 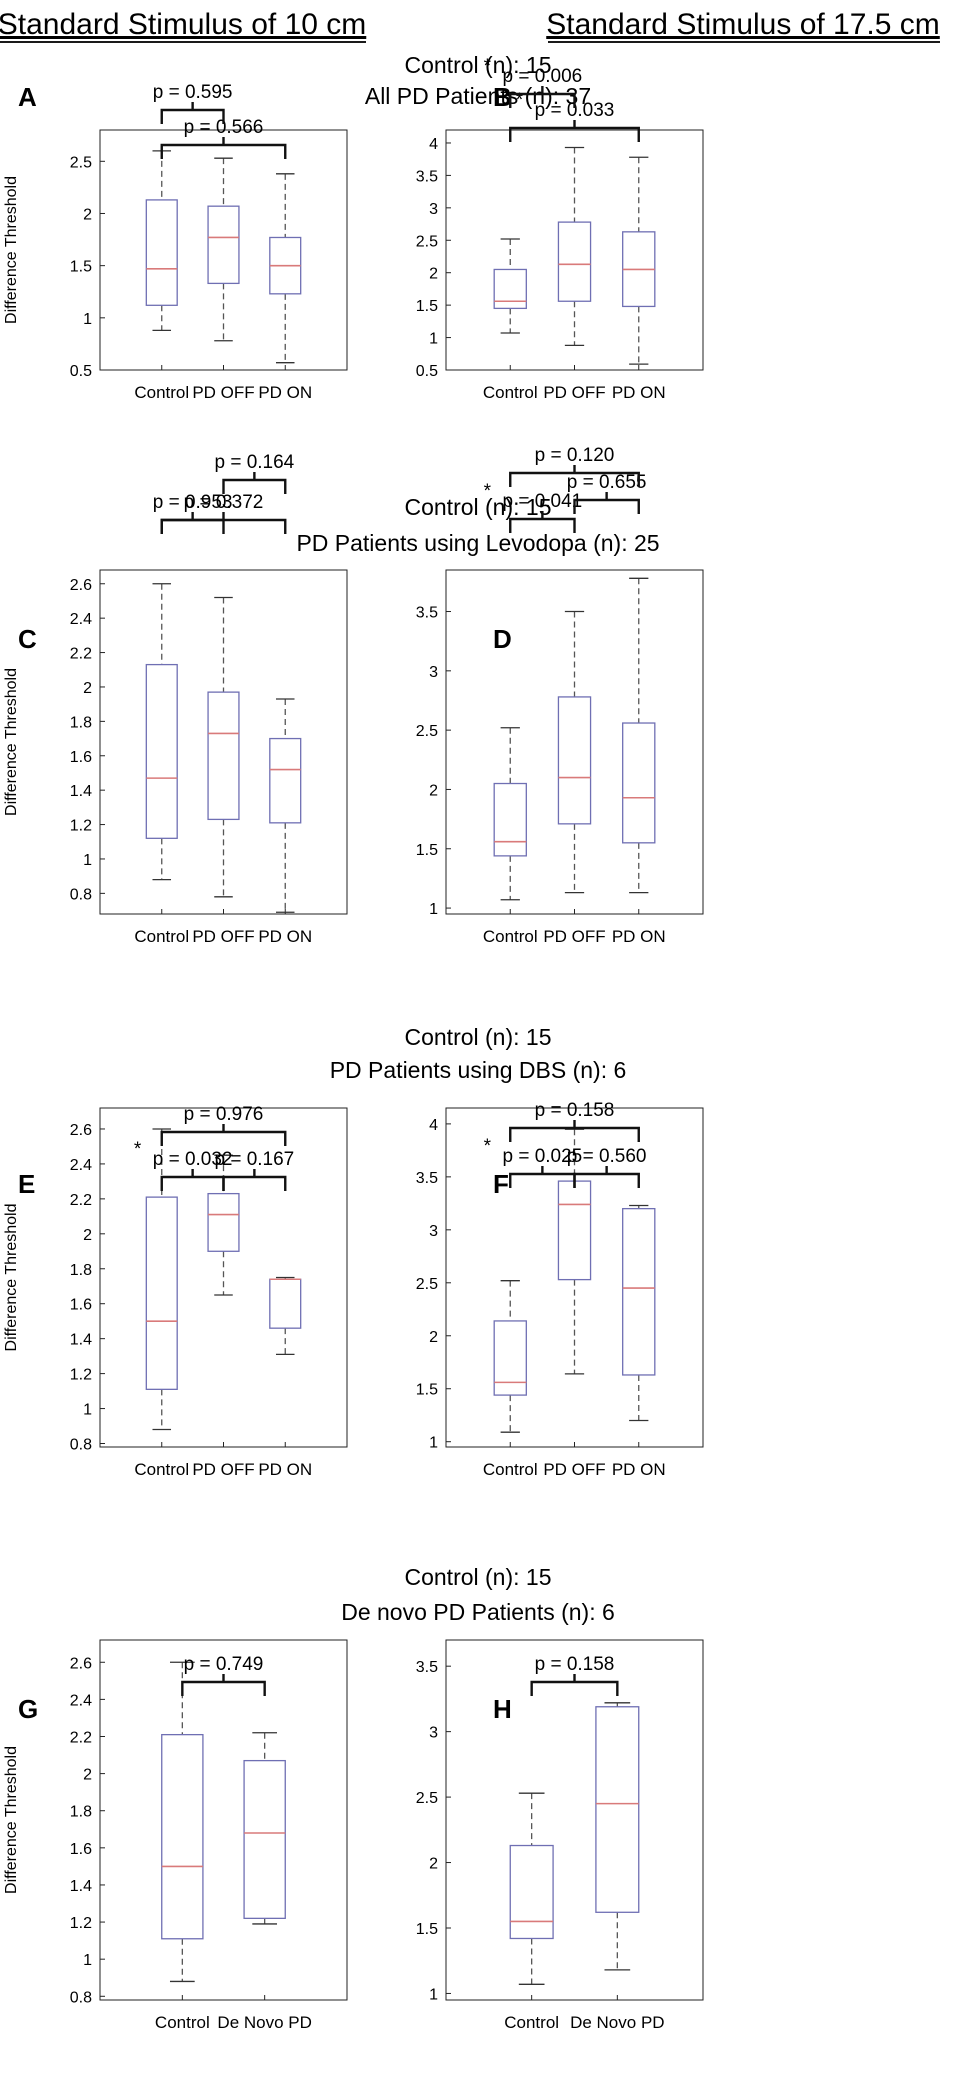 I want to click on y-tick-label-a: 1.5, so click(x=81, y=267).